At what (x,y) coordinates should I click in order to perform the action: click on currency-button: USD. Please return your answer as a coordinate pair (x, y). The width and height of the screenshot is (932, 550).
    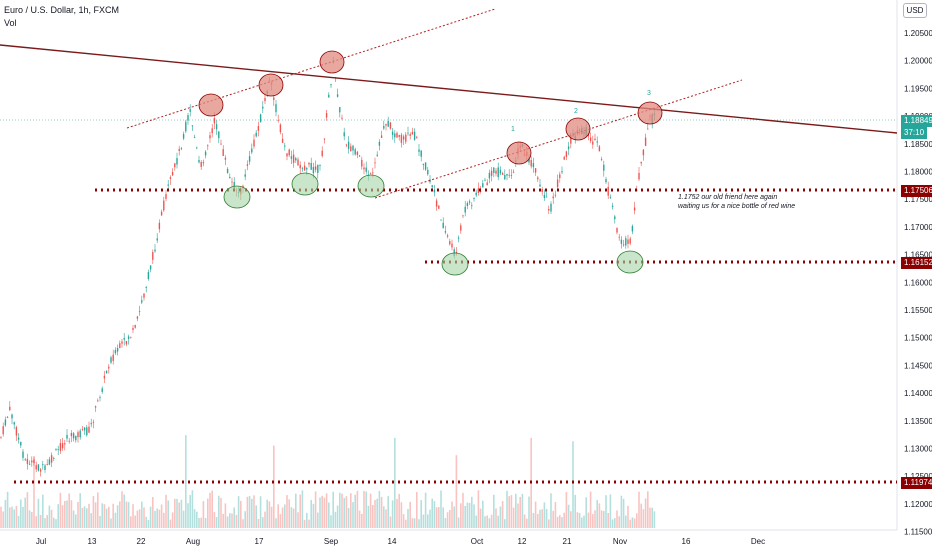
    Looking at the image, I should click on (915, 10).